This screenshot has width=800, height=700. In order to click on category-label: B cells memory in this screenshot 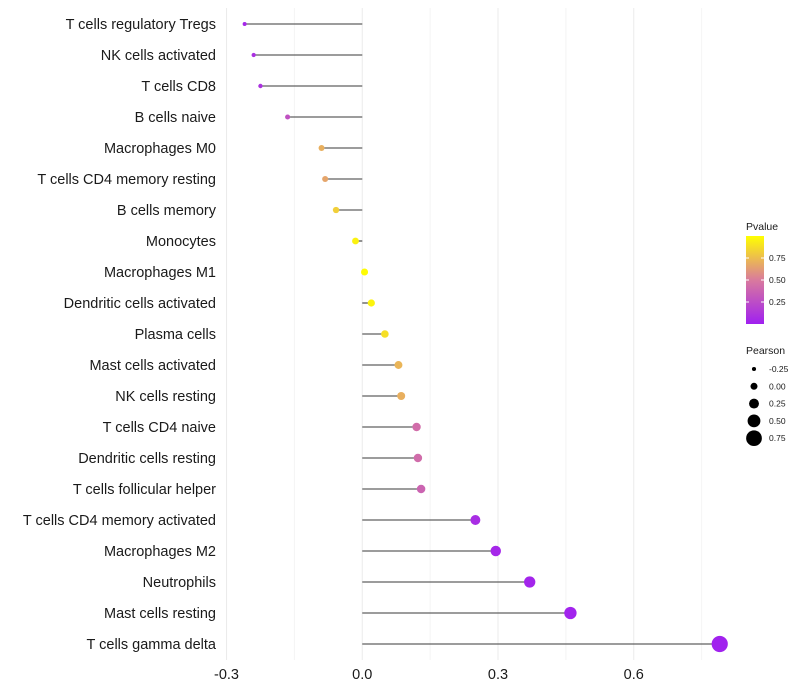, I will do `click(167, 211)`.